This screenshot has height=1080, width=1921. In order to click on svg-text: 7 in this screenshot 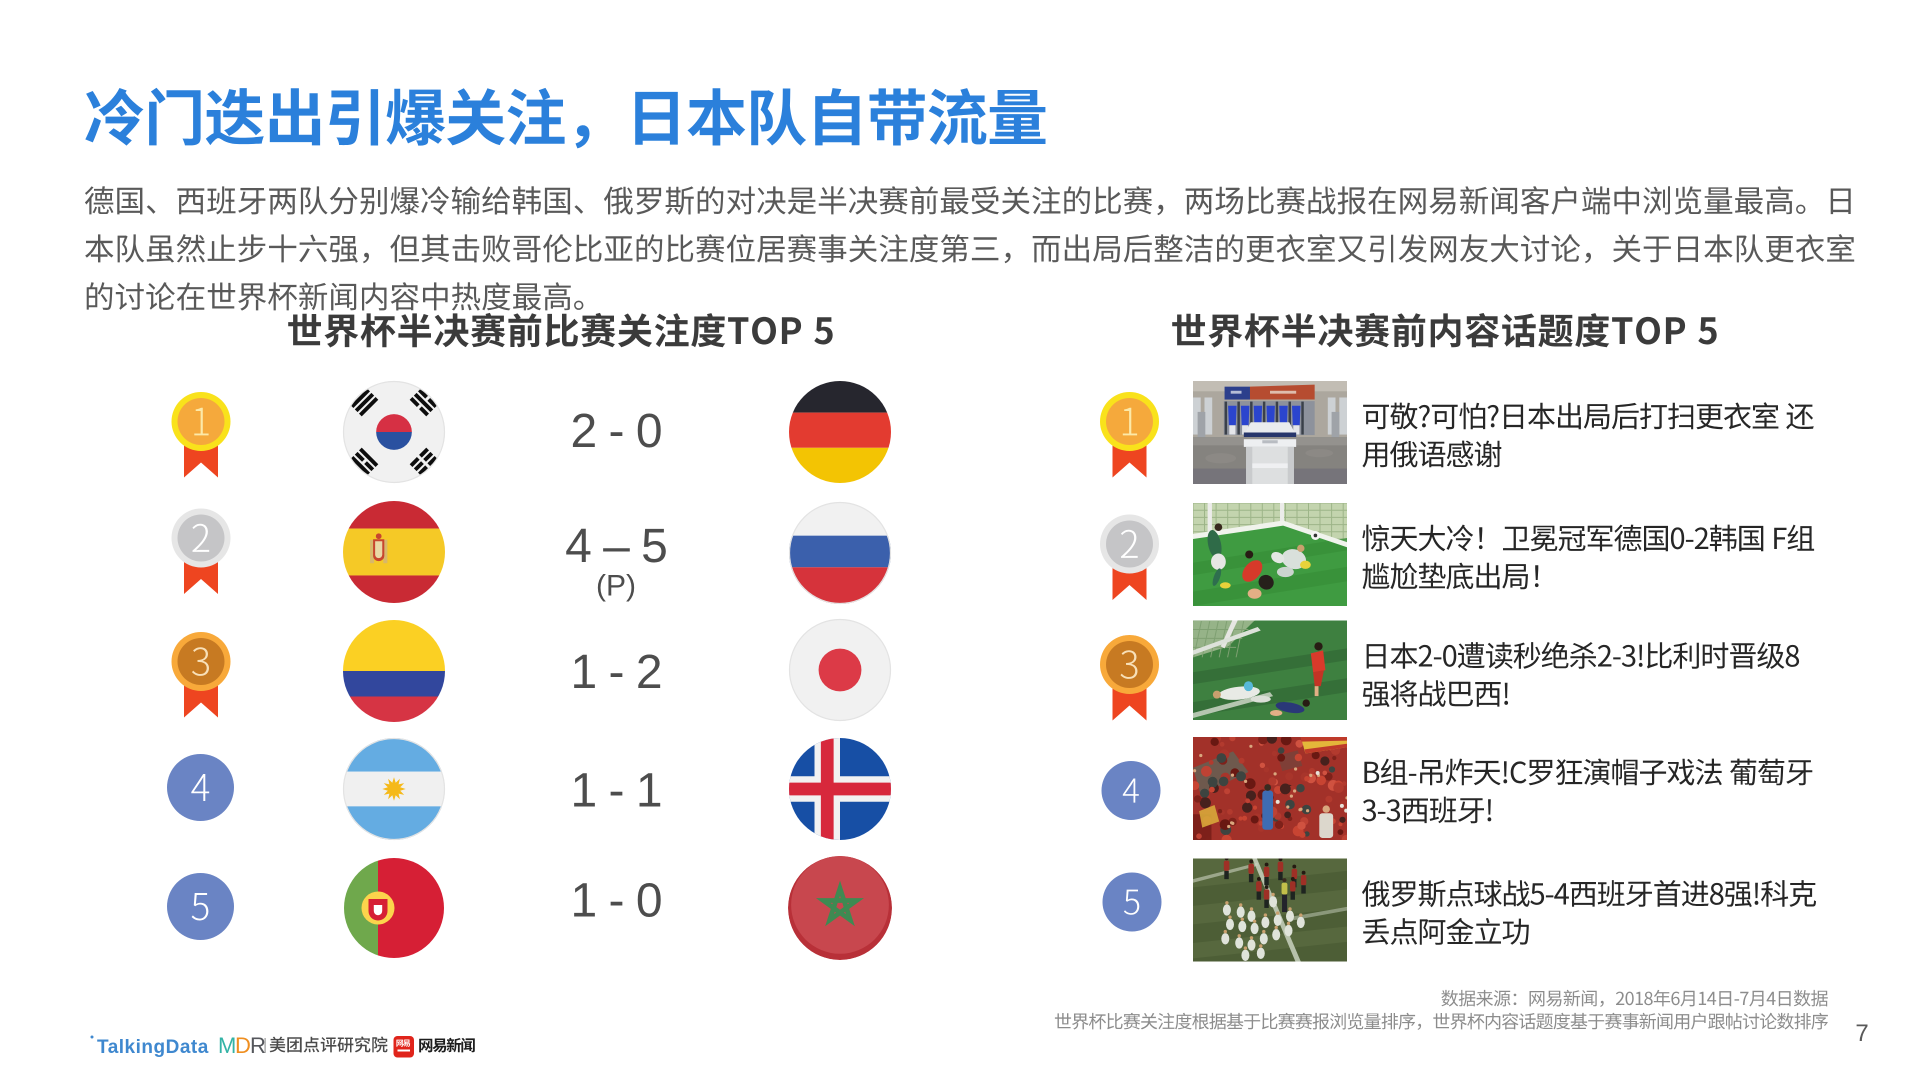, I will do `click(1861, 1033)`.